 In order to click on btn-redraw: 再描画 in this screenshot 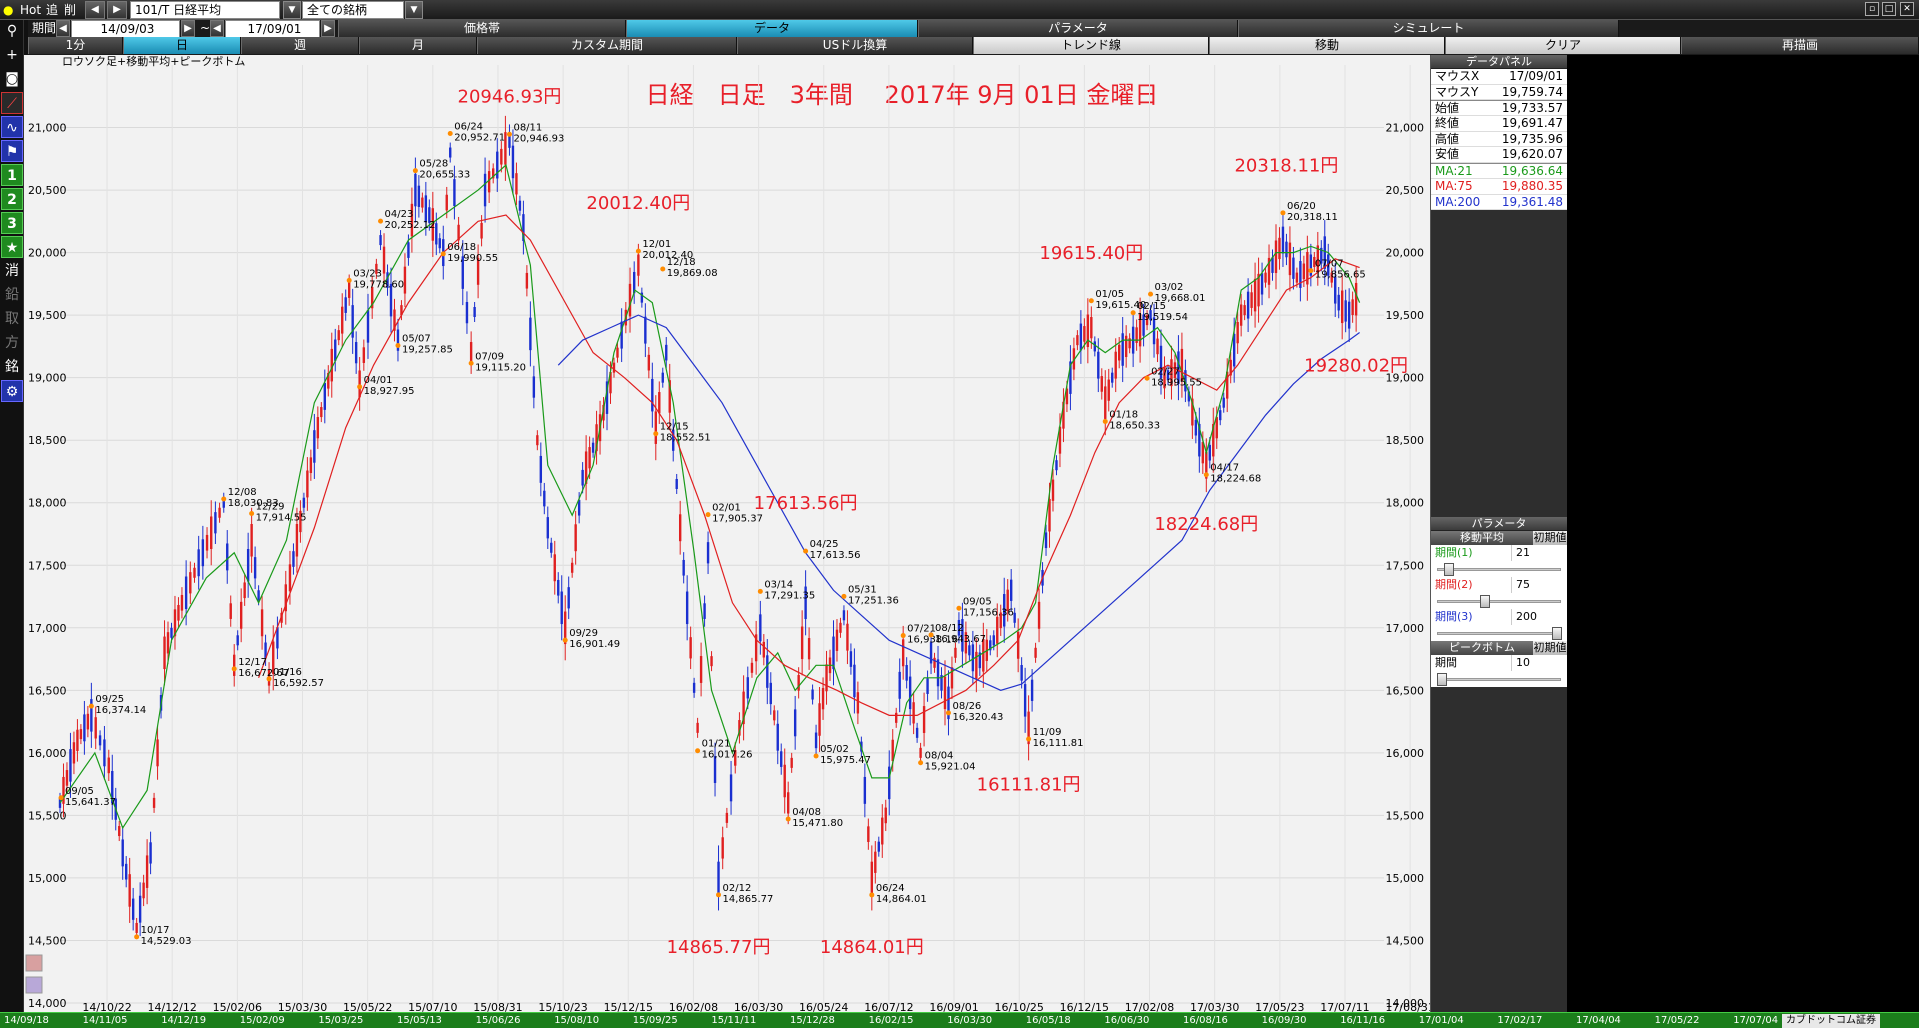, I will do `click(1800, 45)`.